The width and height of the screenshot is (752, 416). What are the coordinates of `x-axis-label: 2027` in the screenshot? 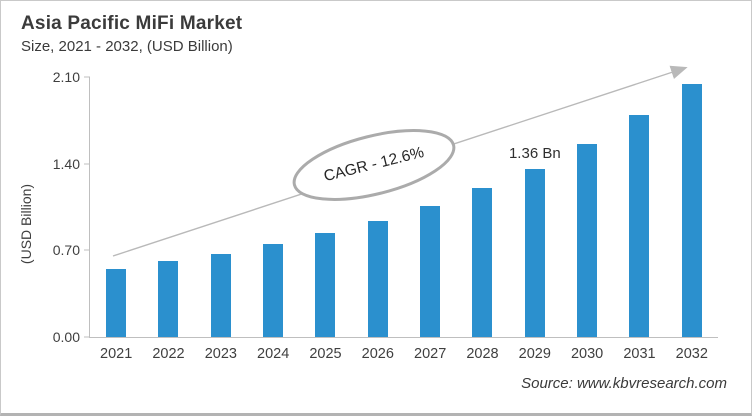 It's located at (430, 354).